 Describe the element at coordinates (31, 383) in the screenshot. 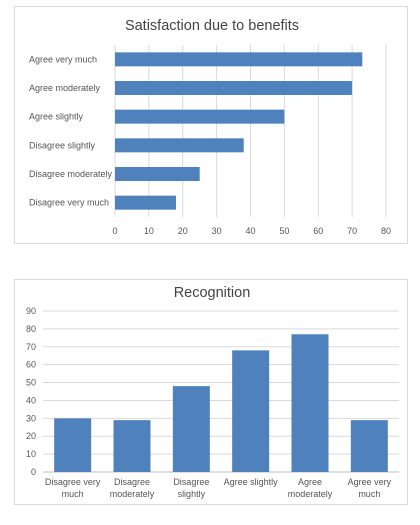

I see `y-tick-label: 50` at that location.